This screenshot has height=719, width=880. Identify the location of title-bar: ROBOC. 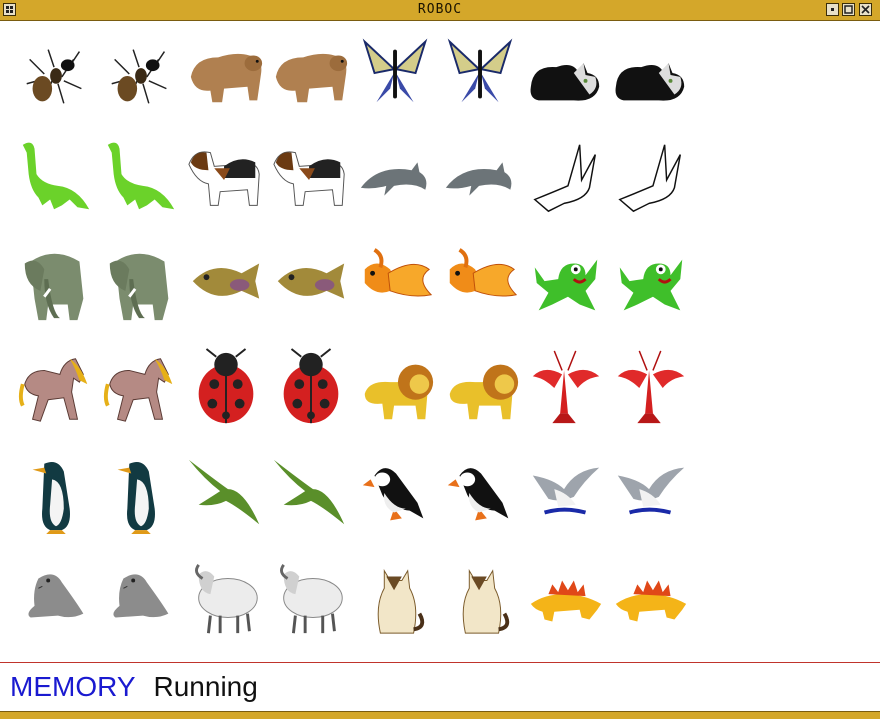
(440, 10).